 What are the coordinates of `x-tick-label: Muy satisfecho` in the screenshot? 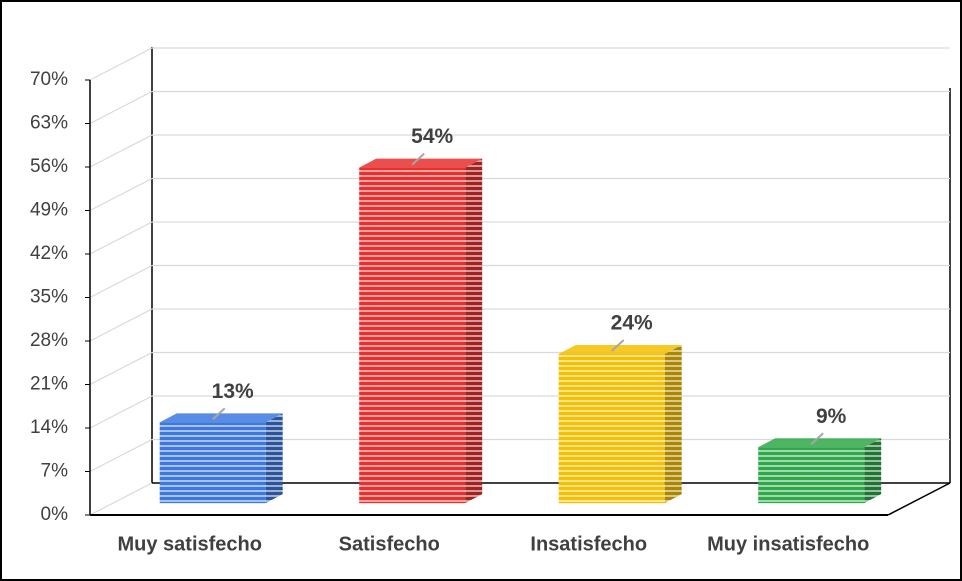 It's located at (190, 544).